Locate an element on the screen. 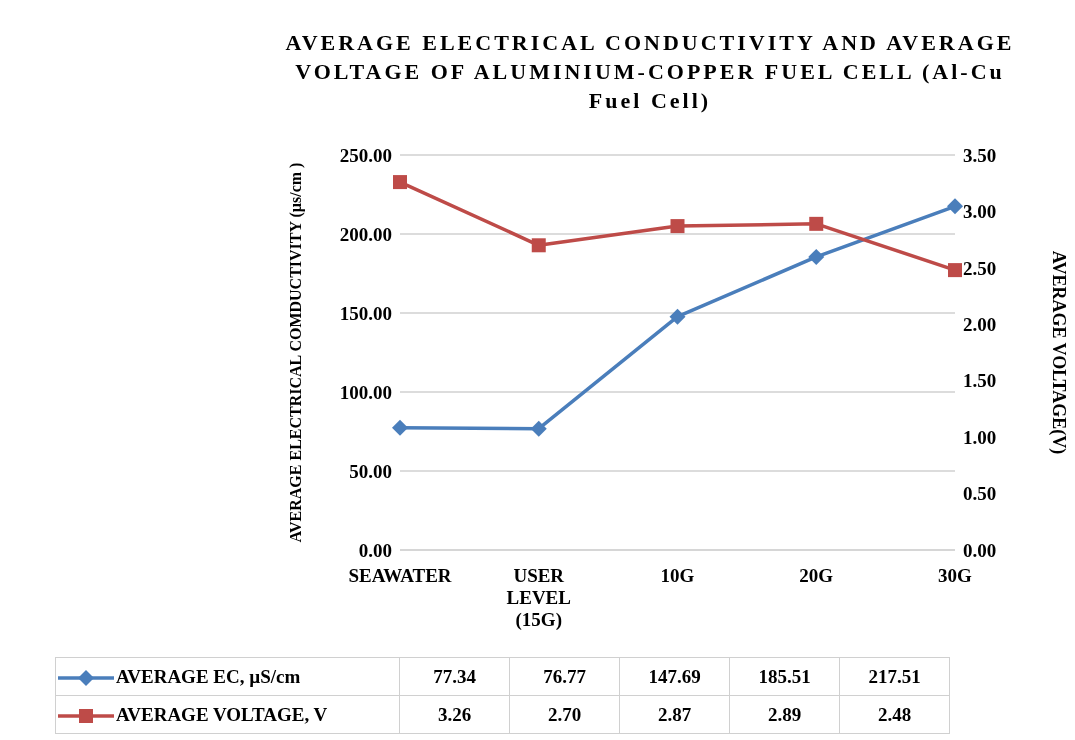 This screenshot has width=1075, height=740. y2-tick-label: 0.50 is located at coordinates (980, 494).